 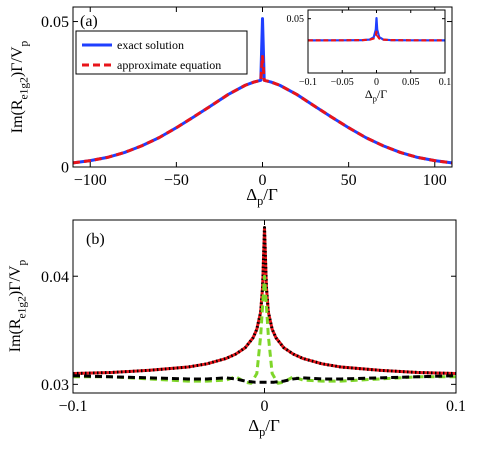 What do you see at coordinates (55, 385) in the screenshot?
I see `panel-b-ytick-label: 0.03` at bounding box center [55, 385].